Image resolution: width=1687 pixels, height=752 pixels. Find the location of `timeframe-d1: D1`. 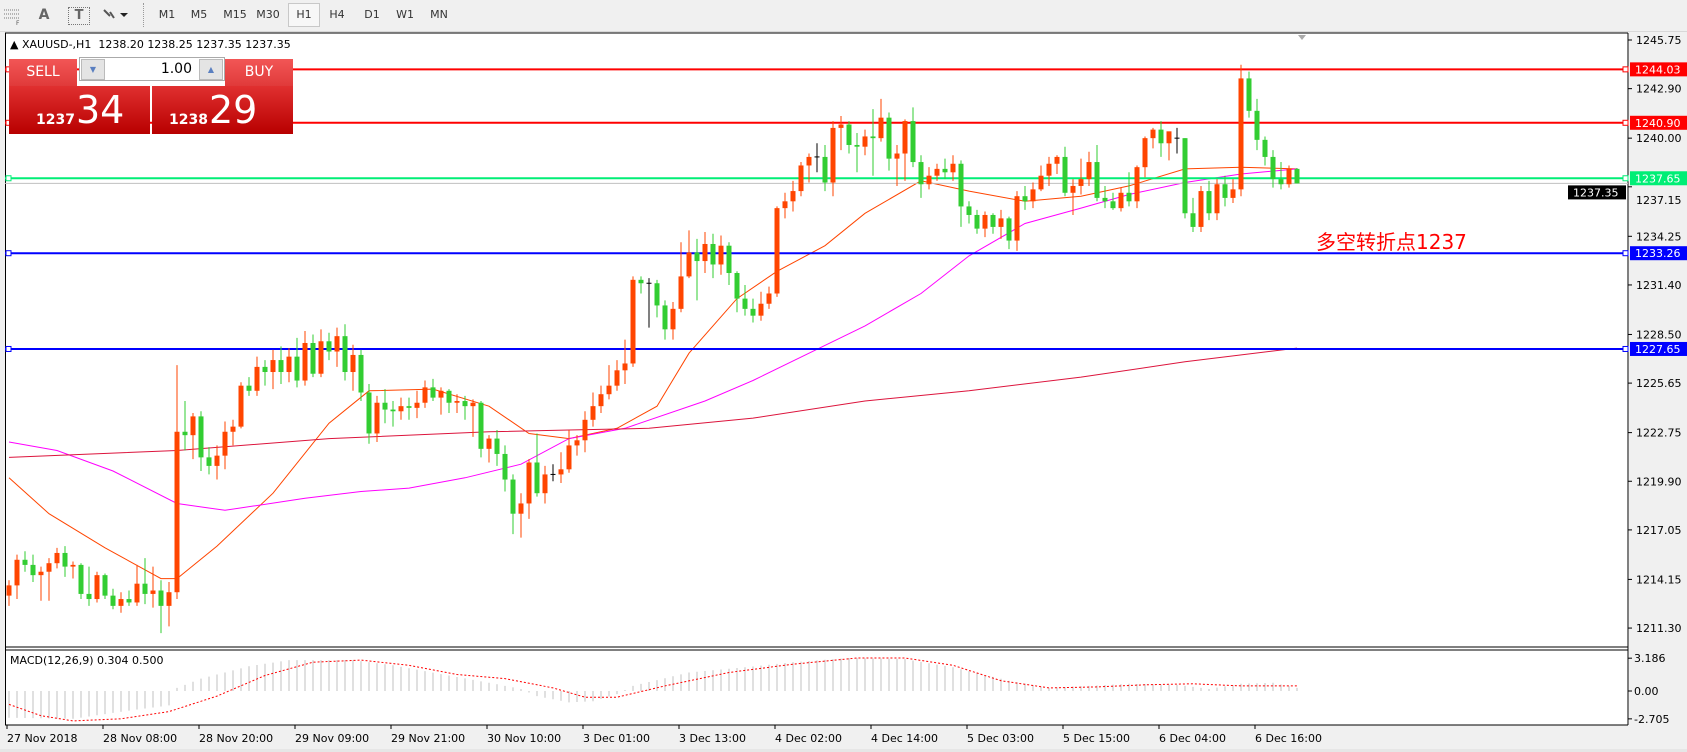

timeframe-d1: D1 is located at coordinates (372, 14).